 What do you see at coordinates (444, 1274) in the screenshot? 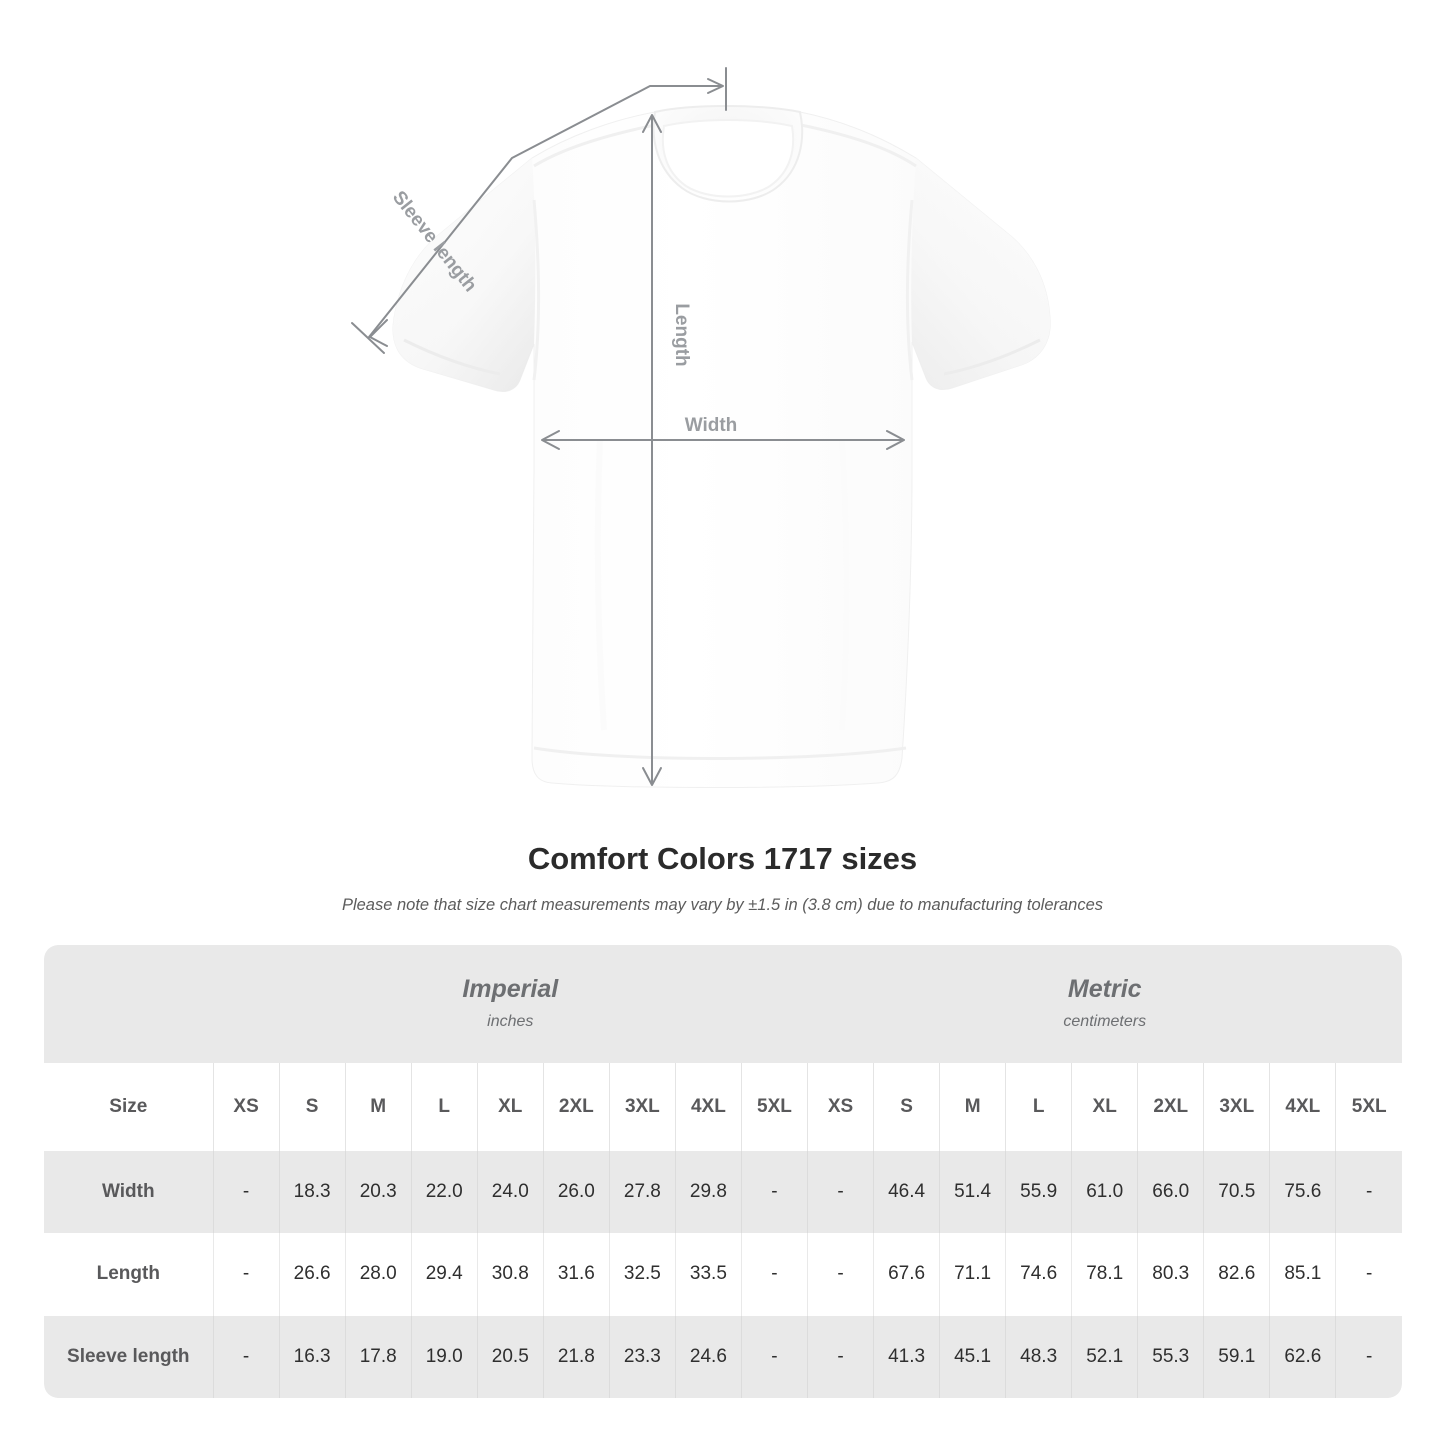
I see `measurement-cell: 29.4` at bounding box center [444, 1274].